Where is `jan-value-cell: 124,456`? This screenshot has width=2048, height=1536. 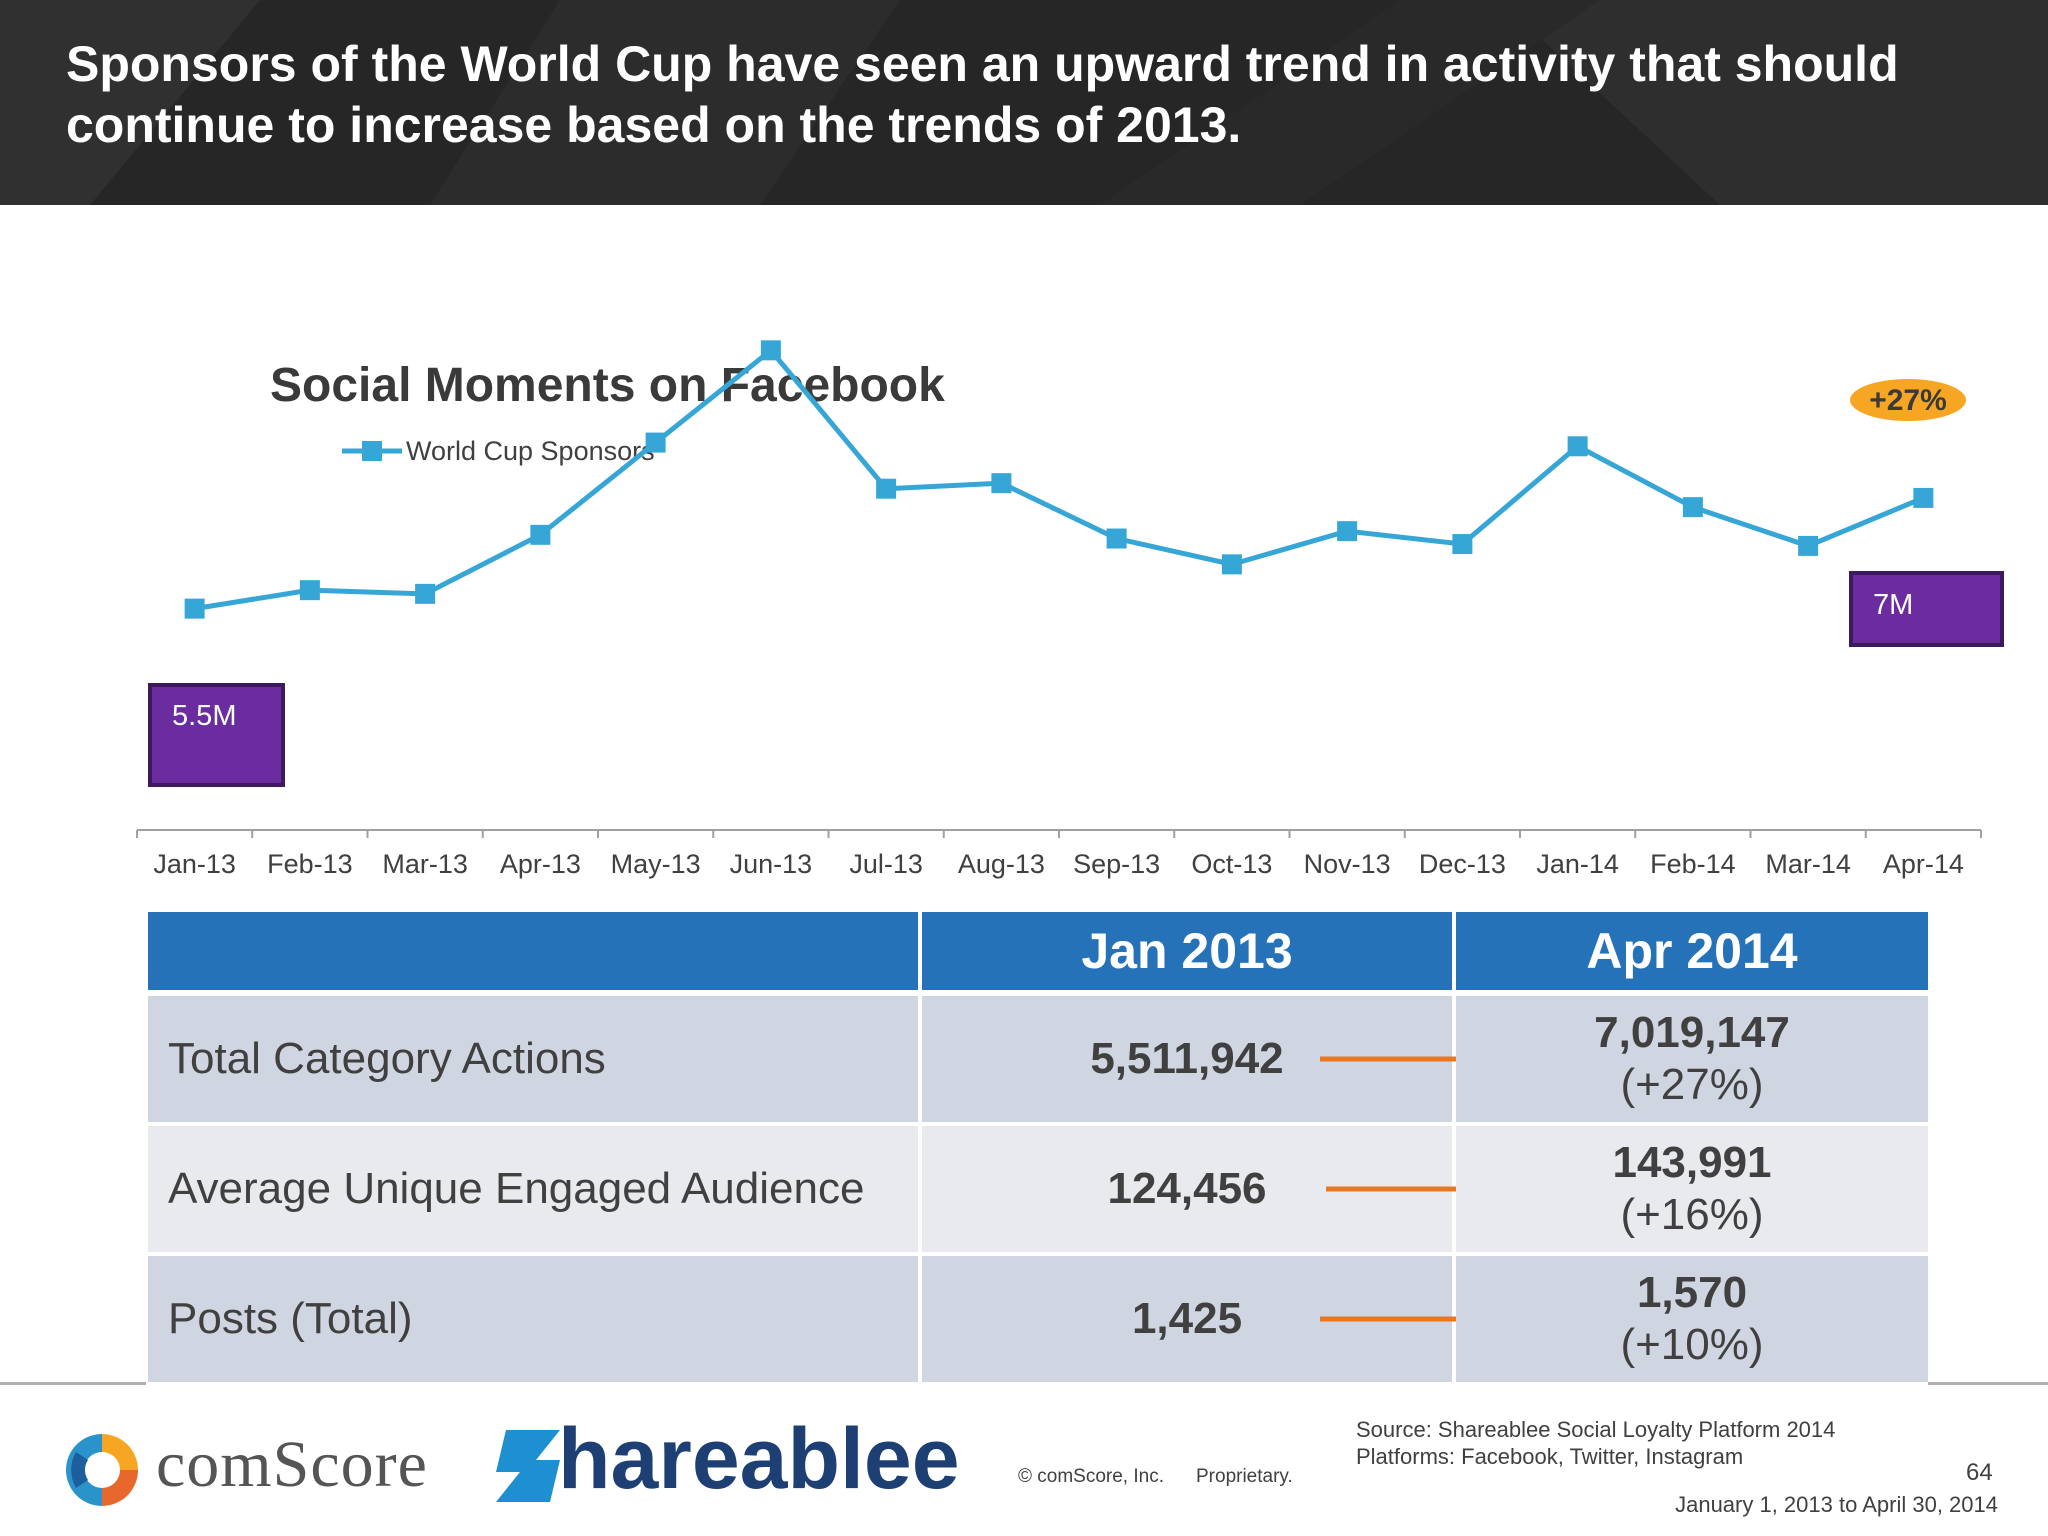
jan-value-cell: 124,456 is located at coordinates (1255, 1191).